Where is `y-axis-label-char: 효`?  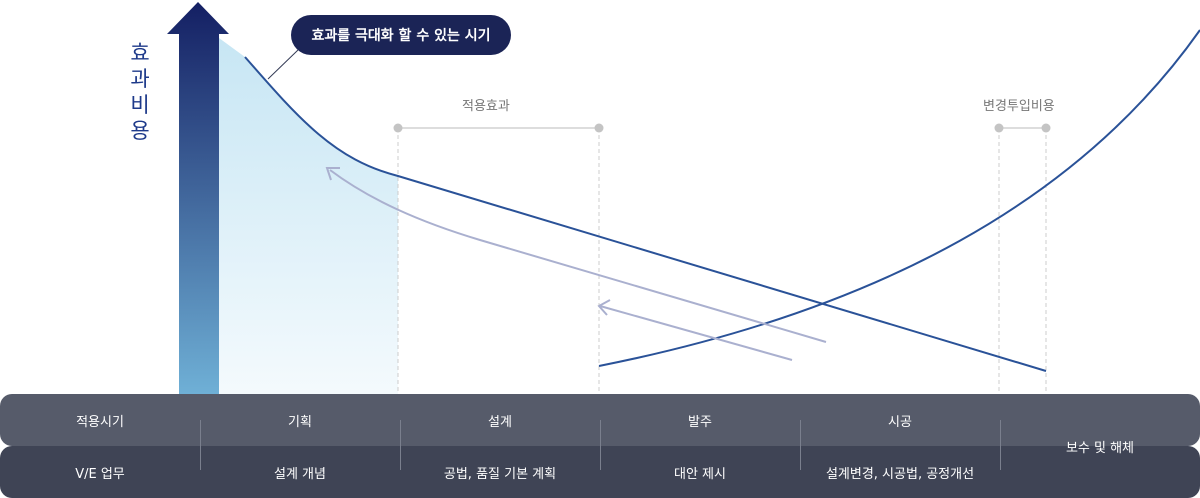 y-axis-label-char: 효 is located at coordinates (140, 53).